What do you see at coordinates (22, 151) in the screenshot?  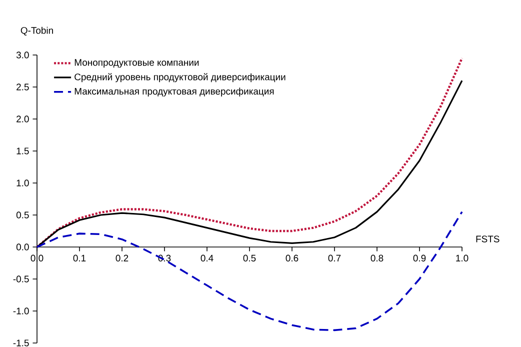 I see `y-tick-label: 1.5` at bounding box center [22, 151].